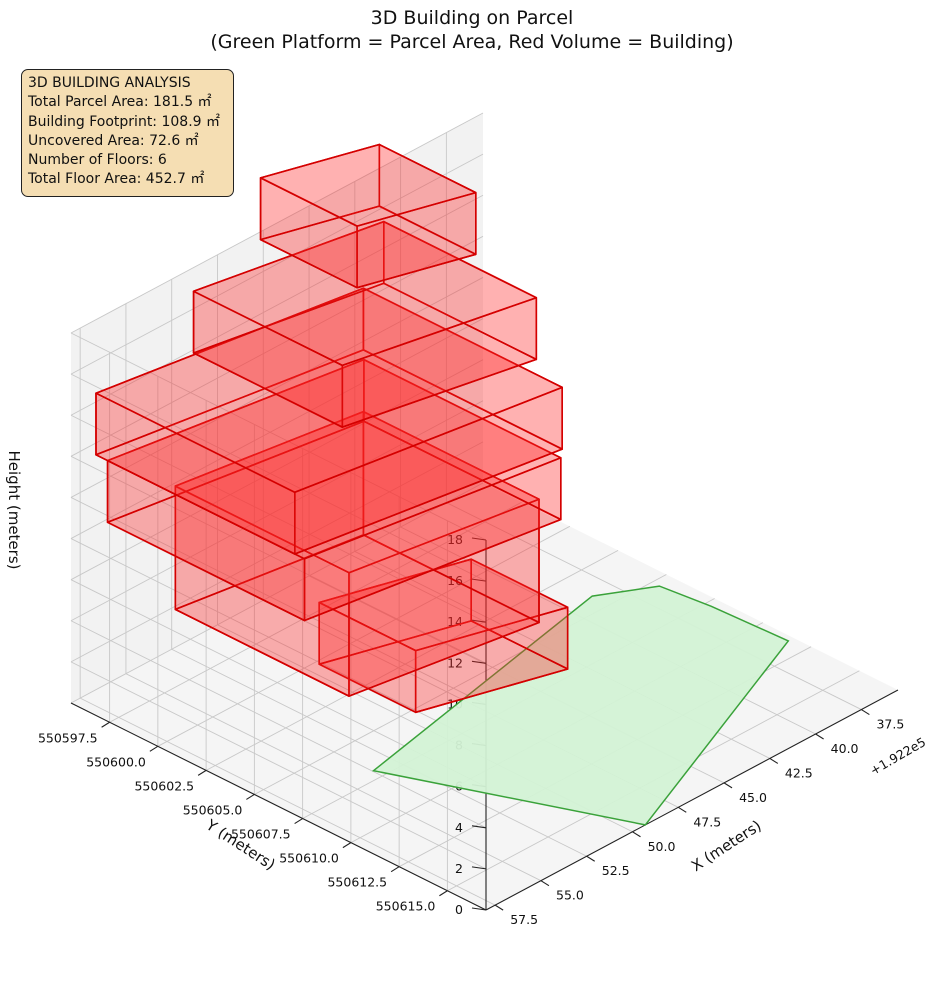 The height and width of the screenshot is (992, 944). I want to click on y-axis-line, so click(278, 806).